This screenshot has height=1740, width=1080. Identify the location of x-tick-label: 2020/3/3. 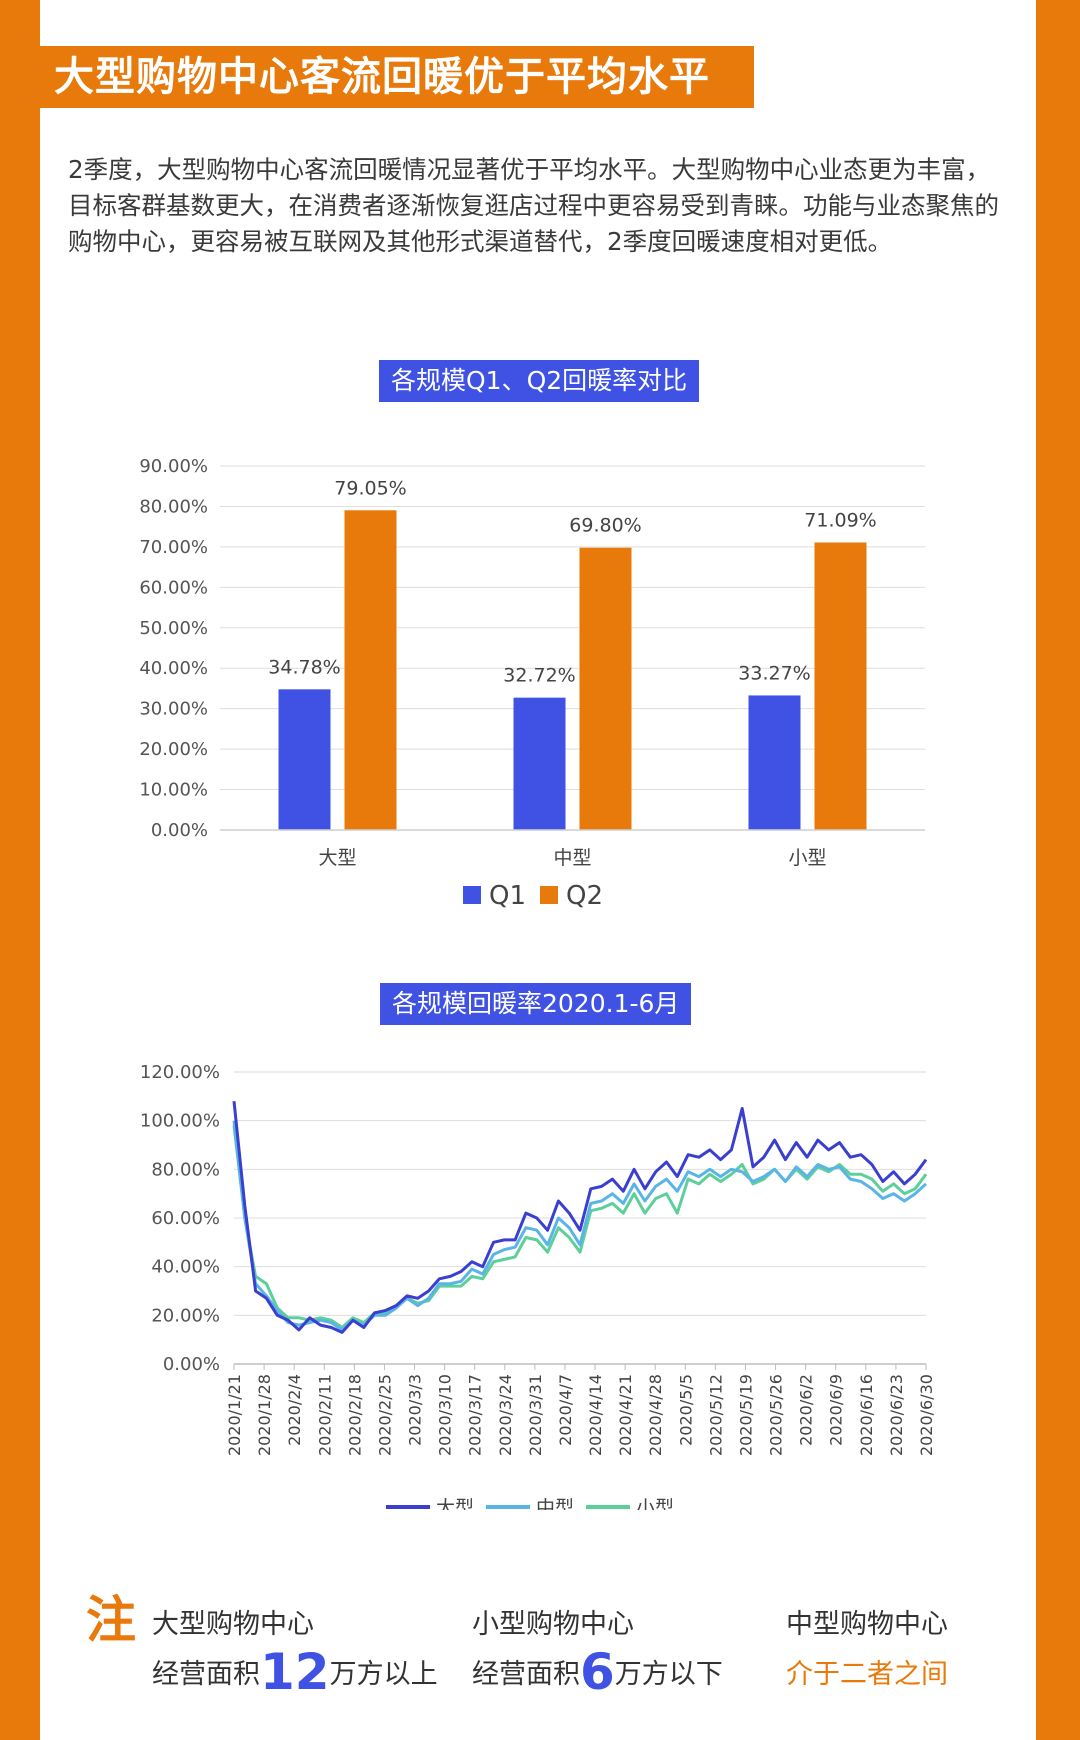
(415, 1410).